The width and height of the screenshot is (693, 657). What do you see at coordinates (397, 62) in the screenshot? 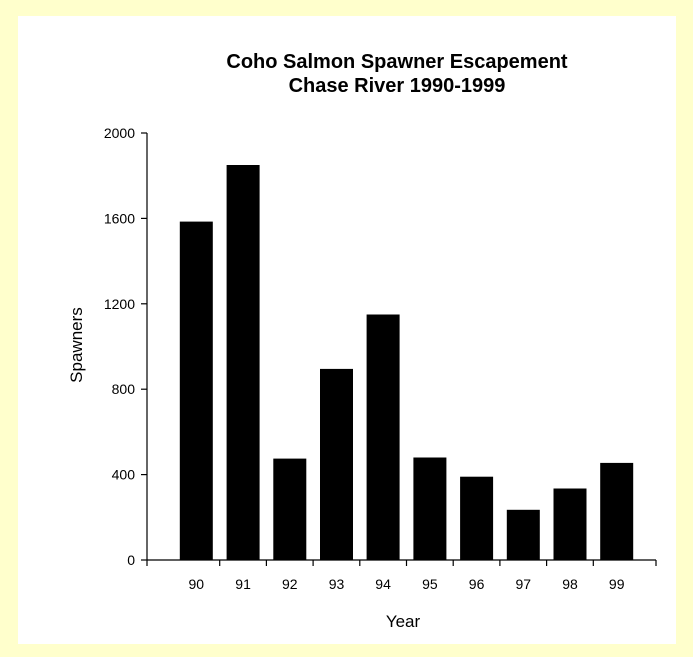
I see `chart-title-line-1: Coho Salmon Spawner Escapement` at bounding box center [397, 62].